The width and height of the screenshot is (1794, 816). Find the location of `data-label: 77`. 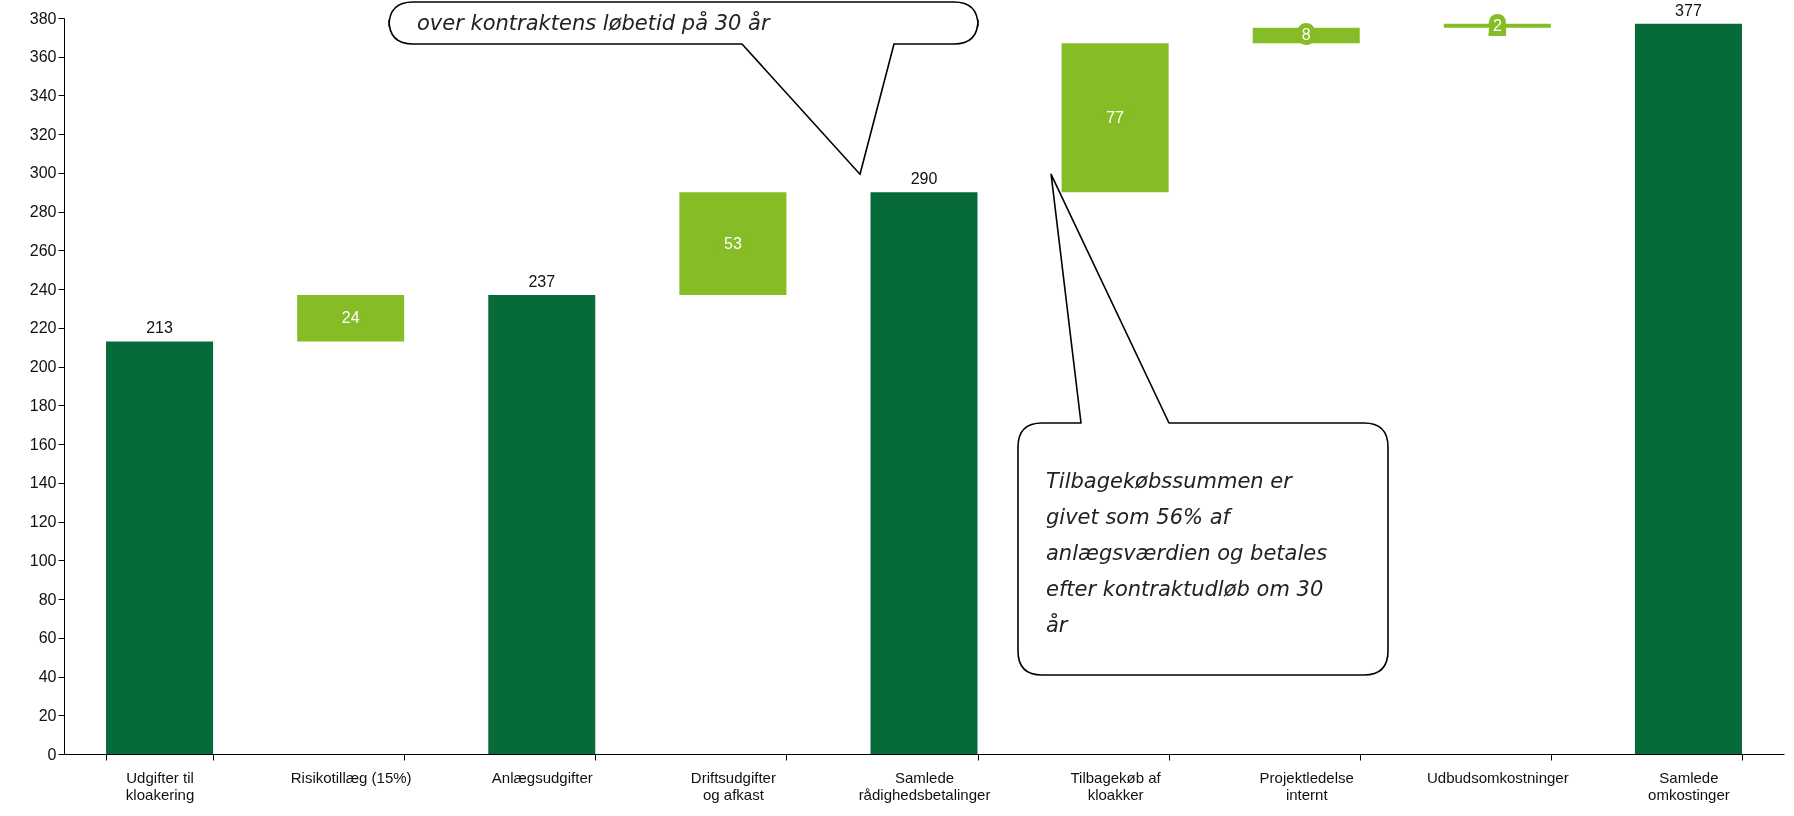

data-label: 77 is located at coordinates (1115, 117).